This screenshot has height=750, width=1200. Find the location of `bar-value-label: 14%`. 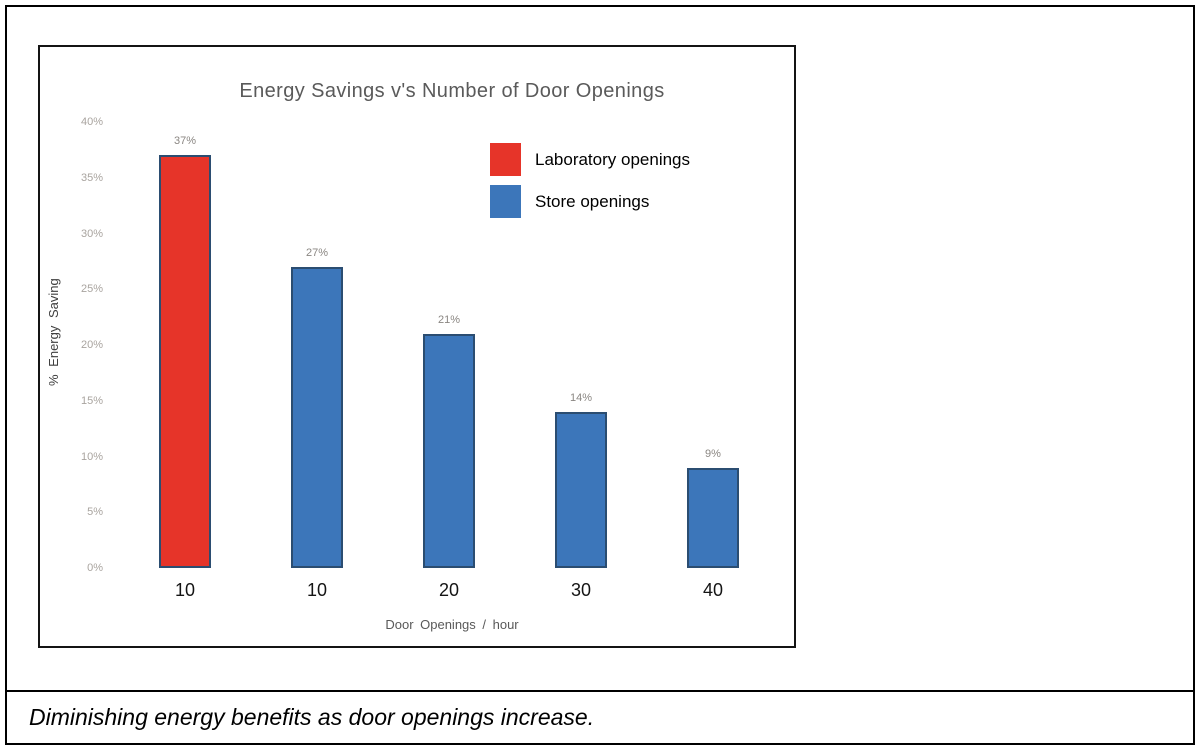

bar-value-label: 14% is located at coordinates (581, 397).